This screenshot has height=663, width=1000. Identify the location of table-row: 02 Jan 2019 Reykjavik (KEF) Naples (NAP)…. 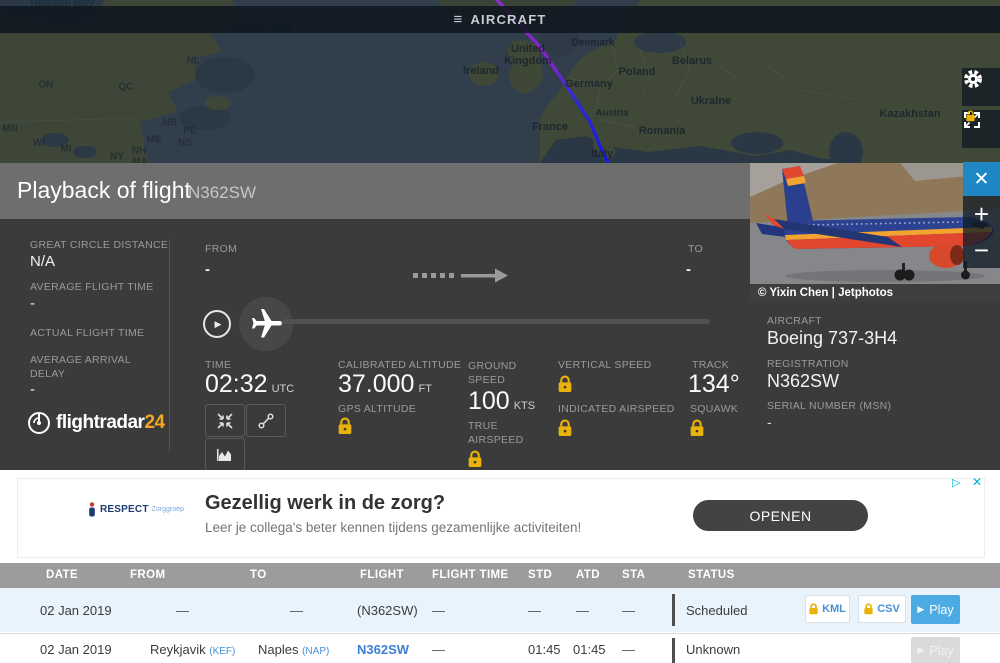
(500, 648).